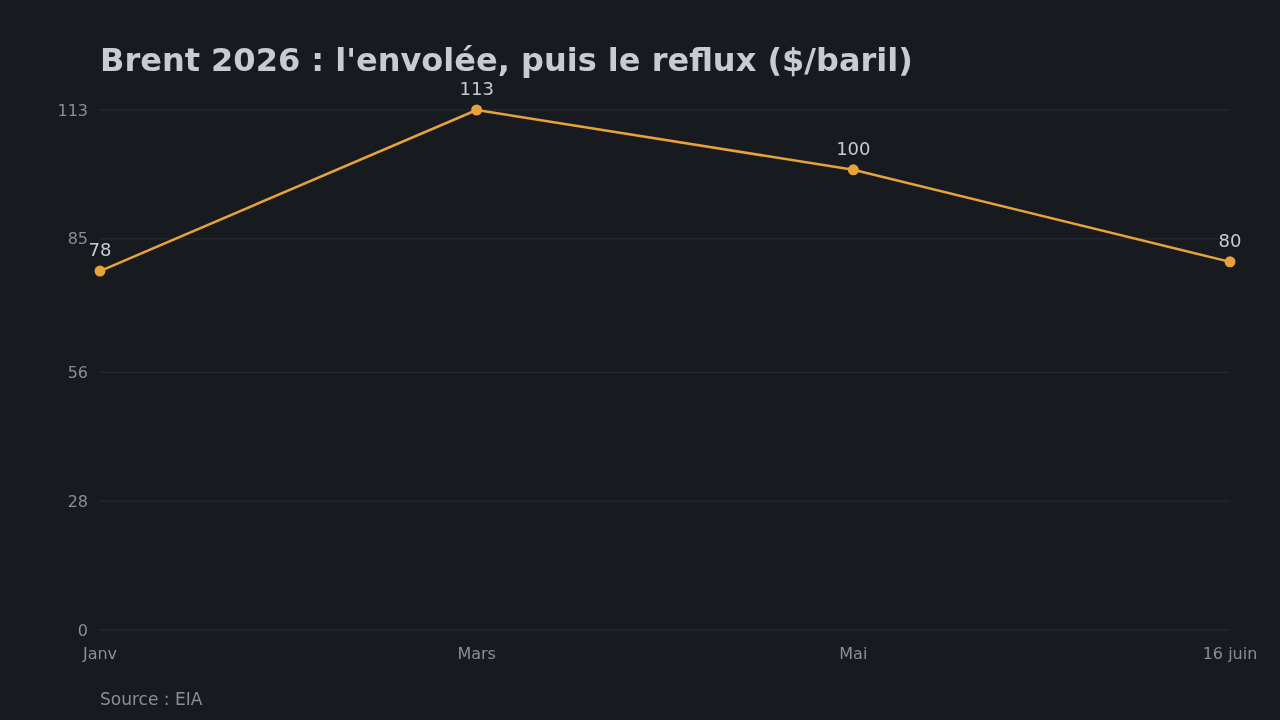 The height and width of the screenshot is (720, 1280). I want to click on y-tick-label: 56, so click(77, 372).